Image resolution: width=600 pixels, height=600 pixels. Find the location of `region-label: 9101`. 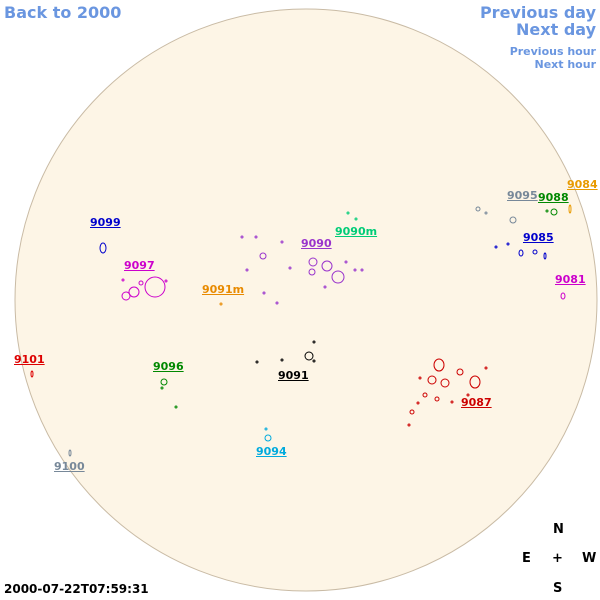

region-label: 9101 is located at coordinates (29, 359).